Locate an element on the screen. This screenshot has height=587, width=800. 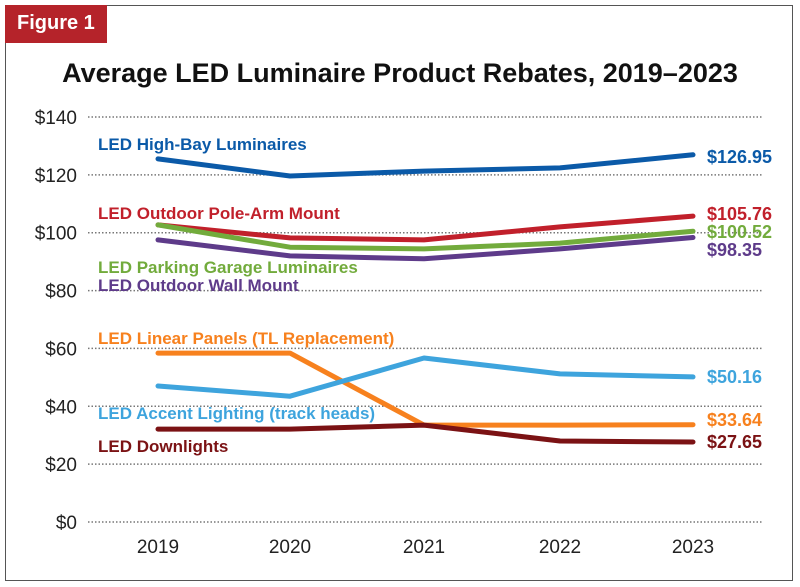
series-name-label: LED Accent Lighting (track heads) is located at coordinates (236, 413).